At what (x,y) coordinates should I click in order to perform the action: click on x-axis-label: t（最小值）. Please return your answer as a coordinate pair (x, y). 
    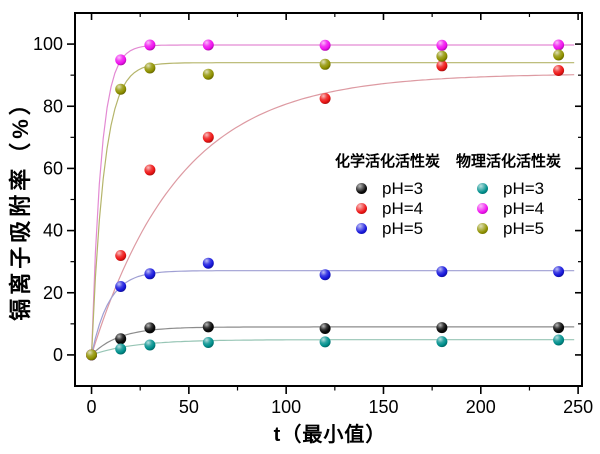
    Looking at the image, I should click on (330, 434).